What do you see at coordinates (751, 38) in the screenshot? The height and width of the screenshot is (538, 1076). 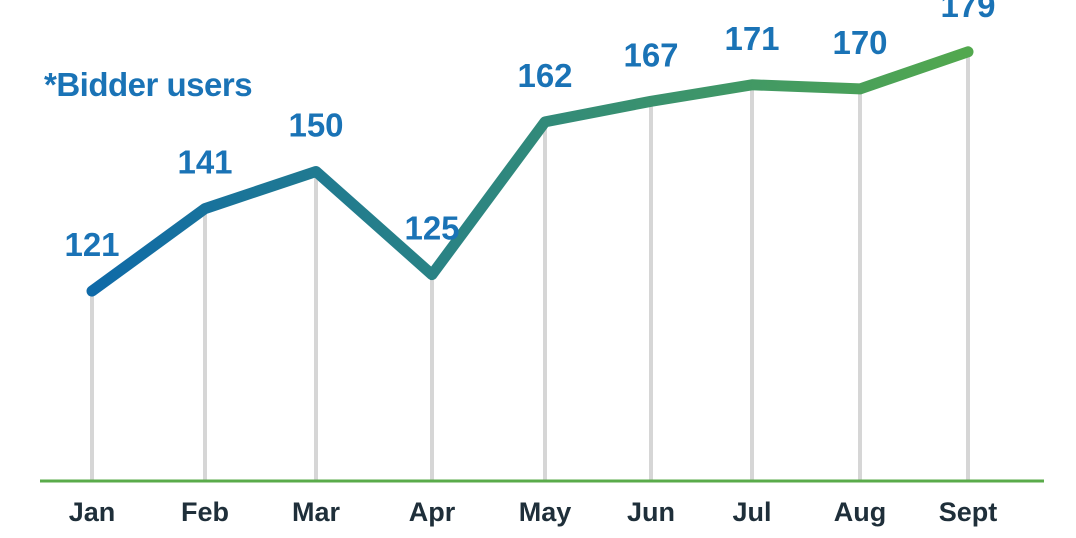 I see `data-label: 171` at bounding box center [751, 38].